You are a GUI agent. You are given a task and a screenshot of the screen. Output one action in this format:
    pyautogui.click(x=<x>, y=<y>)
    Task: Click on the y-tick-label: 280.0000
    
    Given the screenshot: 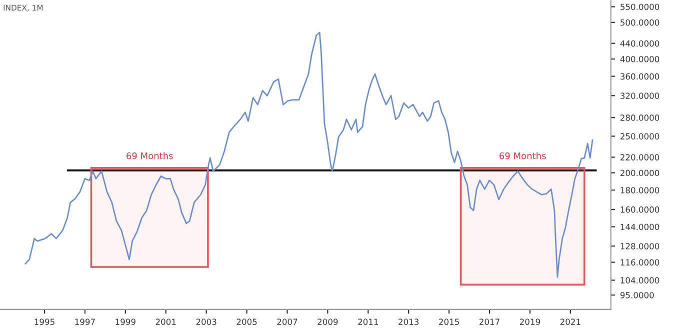 What is the action you would take?
    pyautogui.click(x=640, y=117)
    